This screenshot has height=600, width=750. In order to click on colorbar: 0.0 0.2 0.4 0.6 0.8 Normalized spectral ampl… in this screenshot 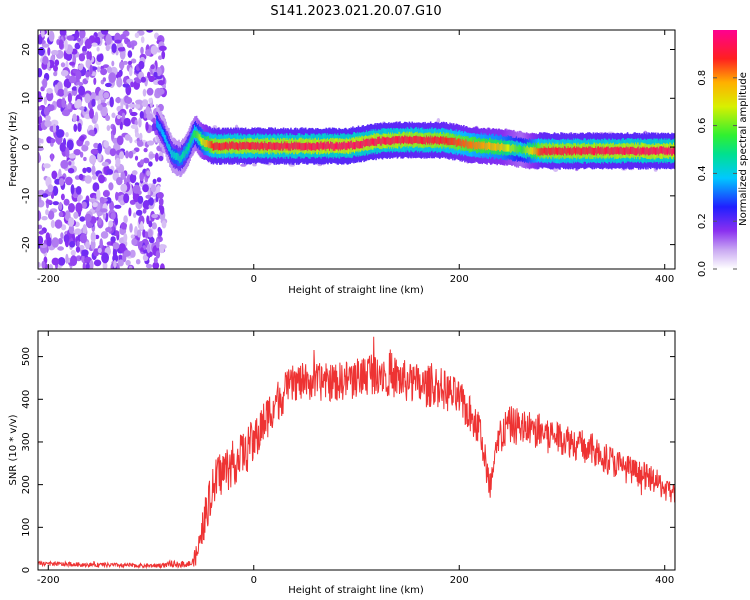, I will do `click(723, 153)`.